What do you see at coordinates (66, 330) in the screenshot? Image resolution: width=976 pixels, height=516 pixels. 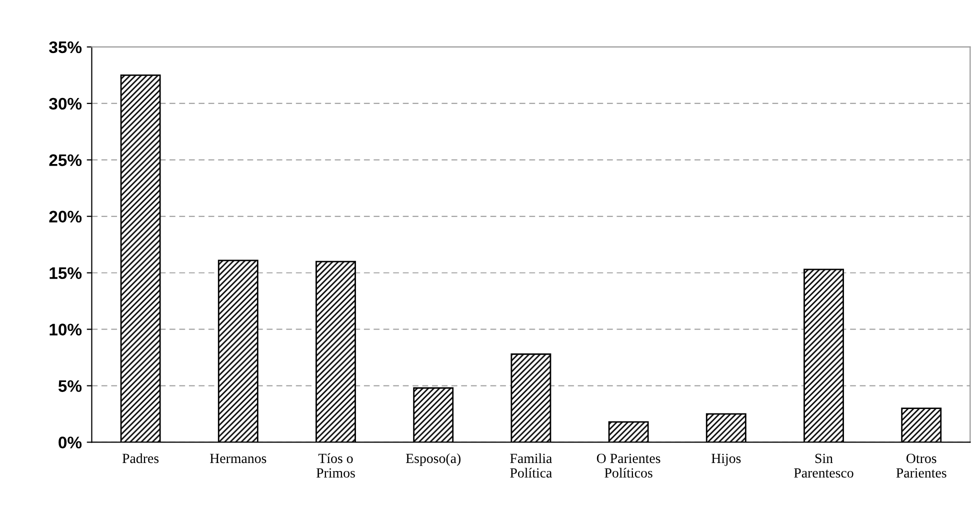 I see `y-tick-label: 10%` at bounding box center [66, 330].